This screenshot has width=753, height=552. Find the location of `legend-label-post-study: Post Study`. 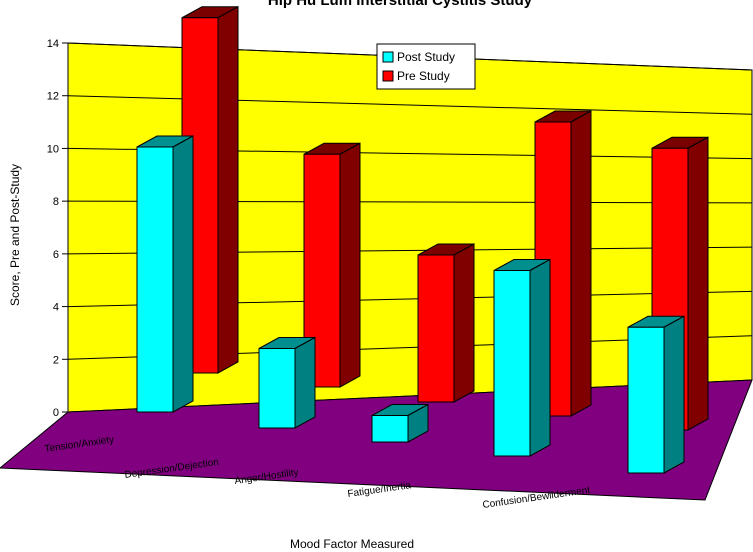

legend-label-post-study: Post Study is located at coordinates (426, 57).